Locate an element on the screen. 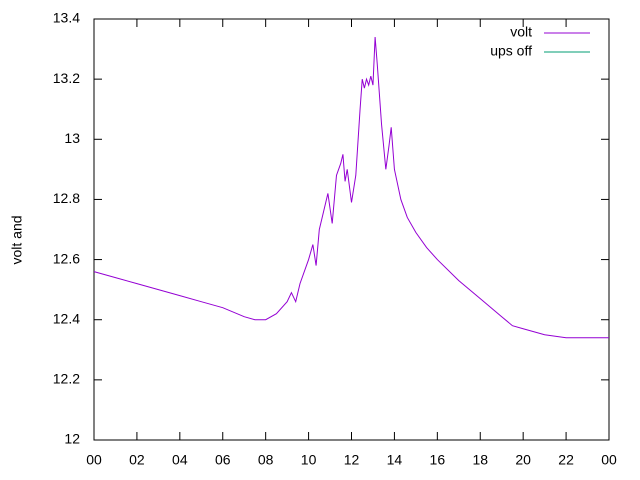  y-axis-label: volt and is located at coordinates (17, 239).